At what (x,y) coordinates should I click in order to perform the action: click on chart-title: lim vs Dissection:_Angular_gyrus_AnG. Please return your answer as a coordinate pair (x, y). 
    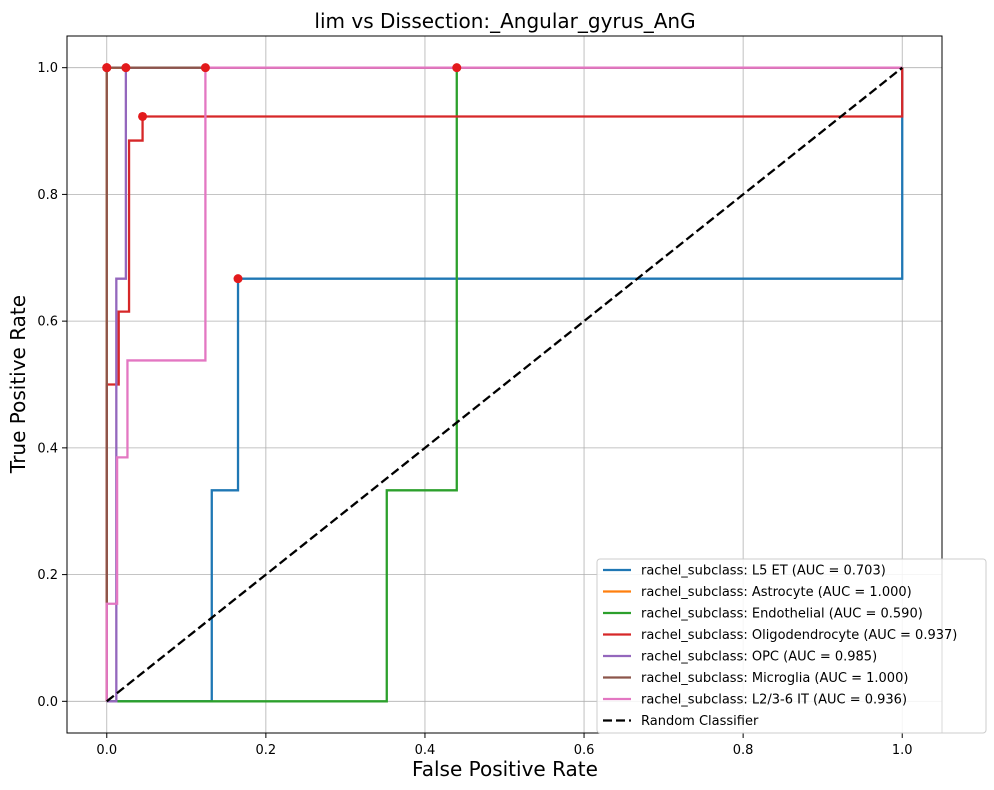
    Looking at the image, I should click on (504, 21).